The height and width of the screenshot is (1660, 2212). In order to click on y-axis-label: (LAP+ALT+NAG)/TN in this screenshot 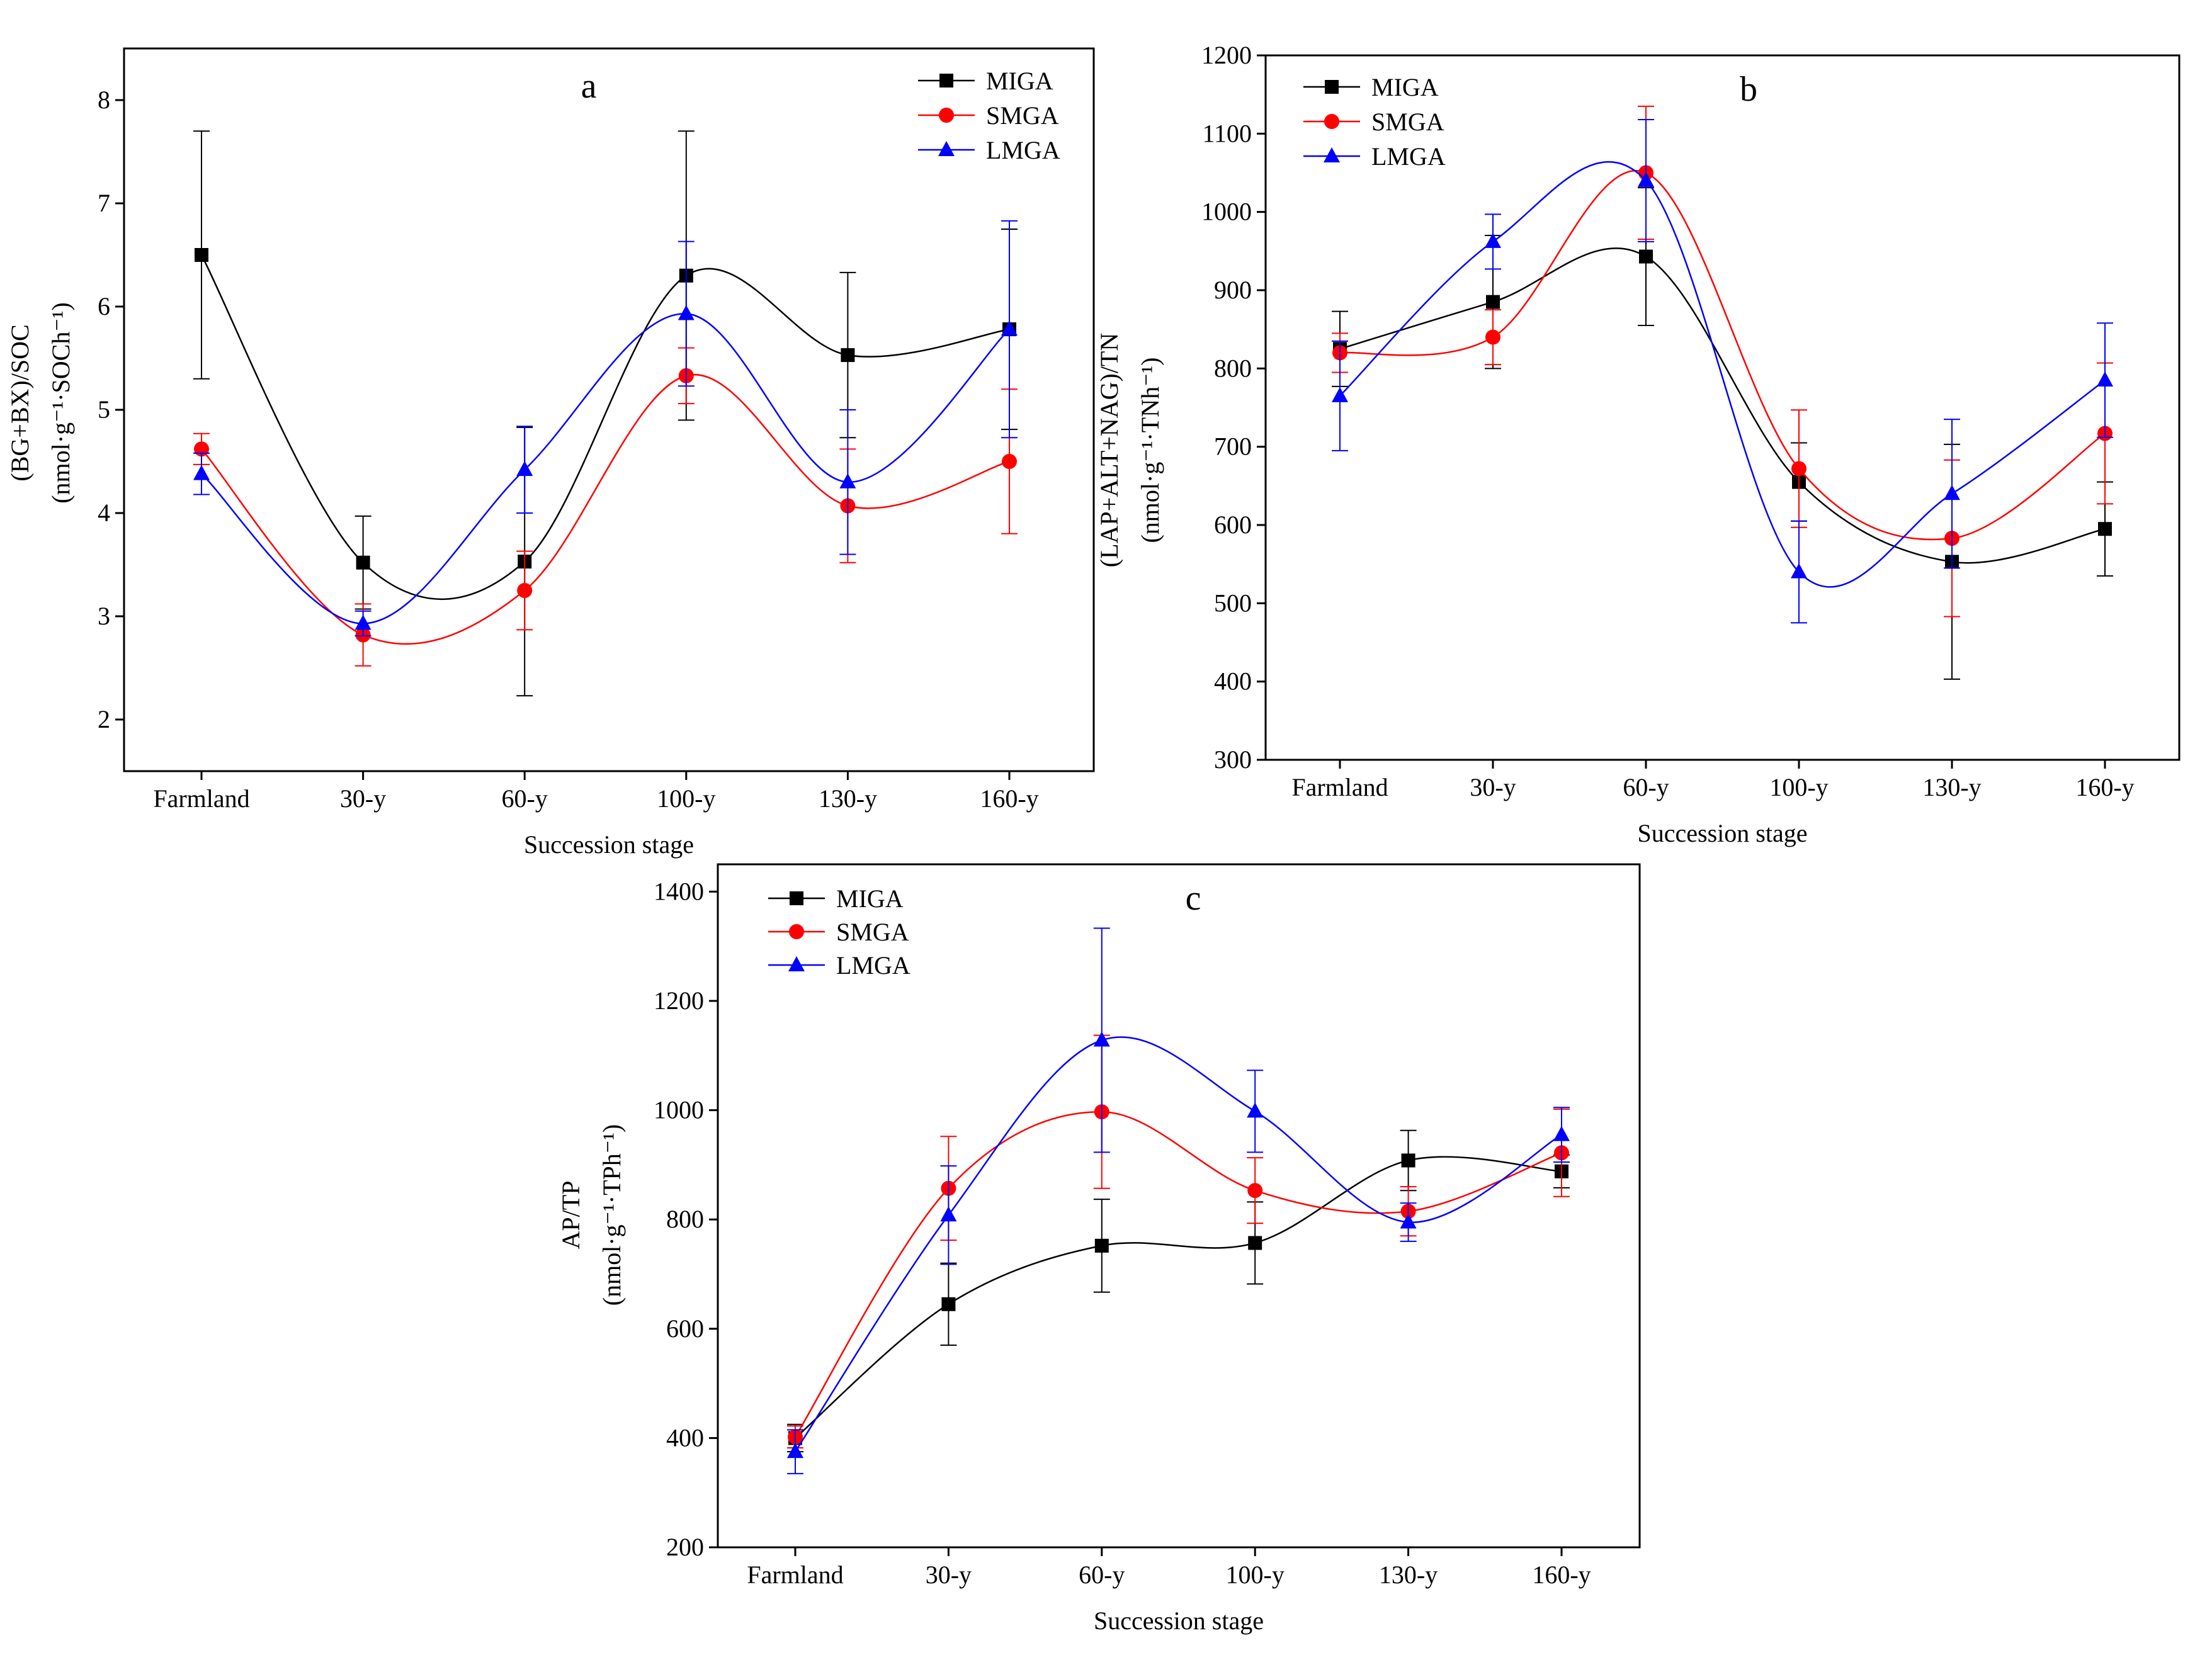, I will do `click(1109, 450)`.